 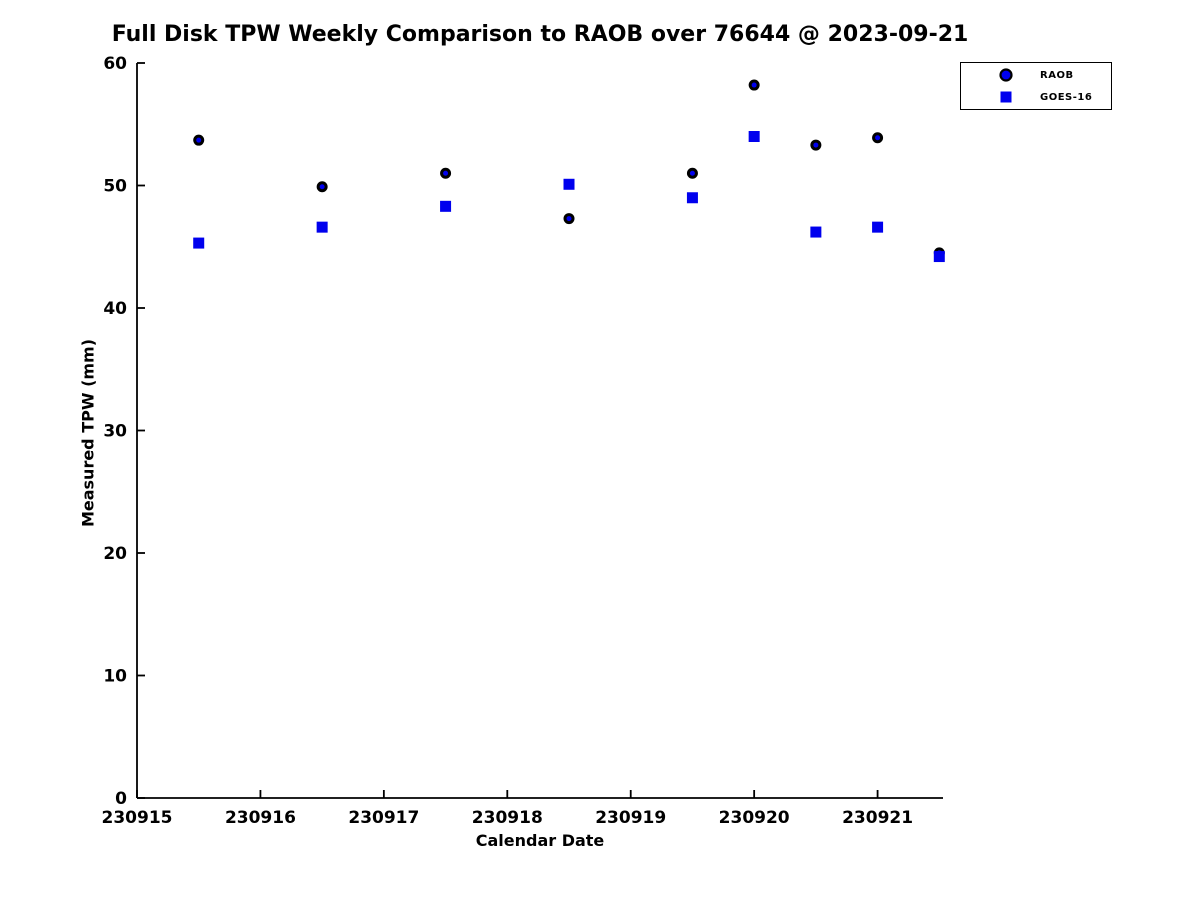 I want to click on x-tick-label: 230921, so click(x=877, y=818).